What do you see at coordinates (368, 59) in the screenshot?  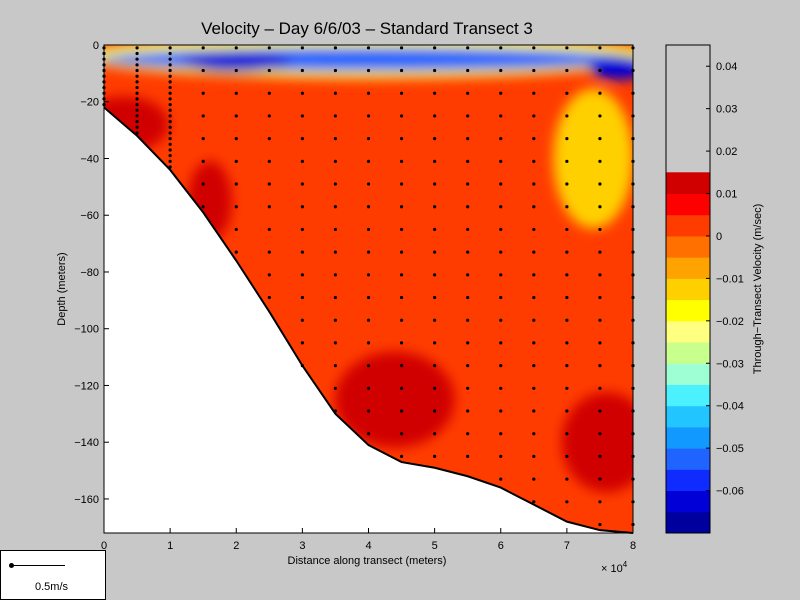 I see `surface-outflow-region` at bounding box center [368, 59].